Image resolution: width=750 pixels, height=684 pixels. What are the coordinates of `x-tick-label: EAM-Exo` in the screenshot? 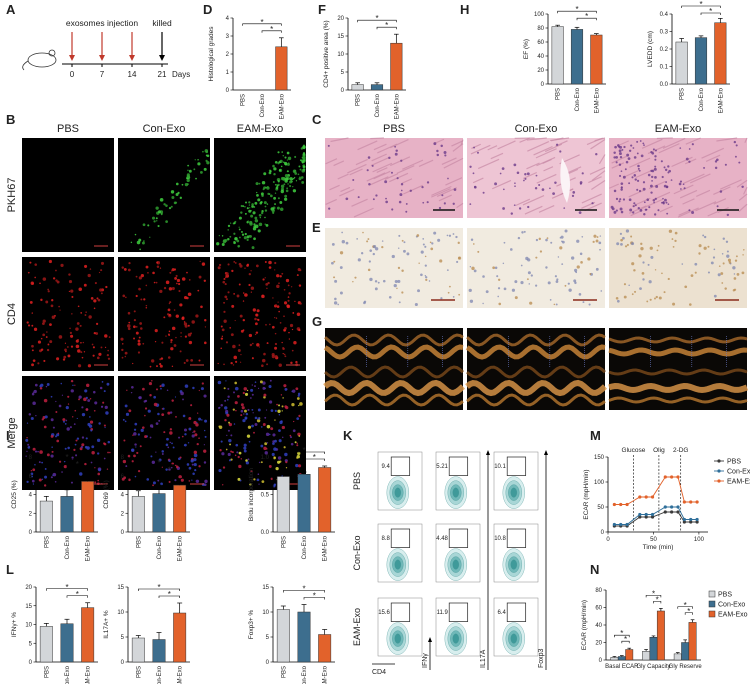 It's located at (181, 674).